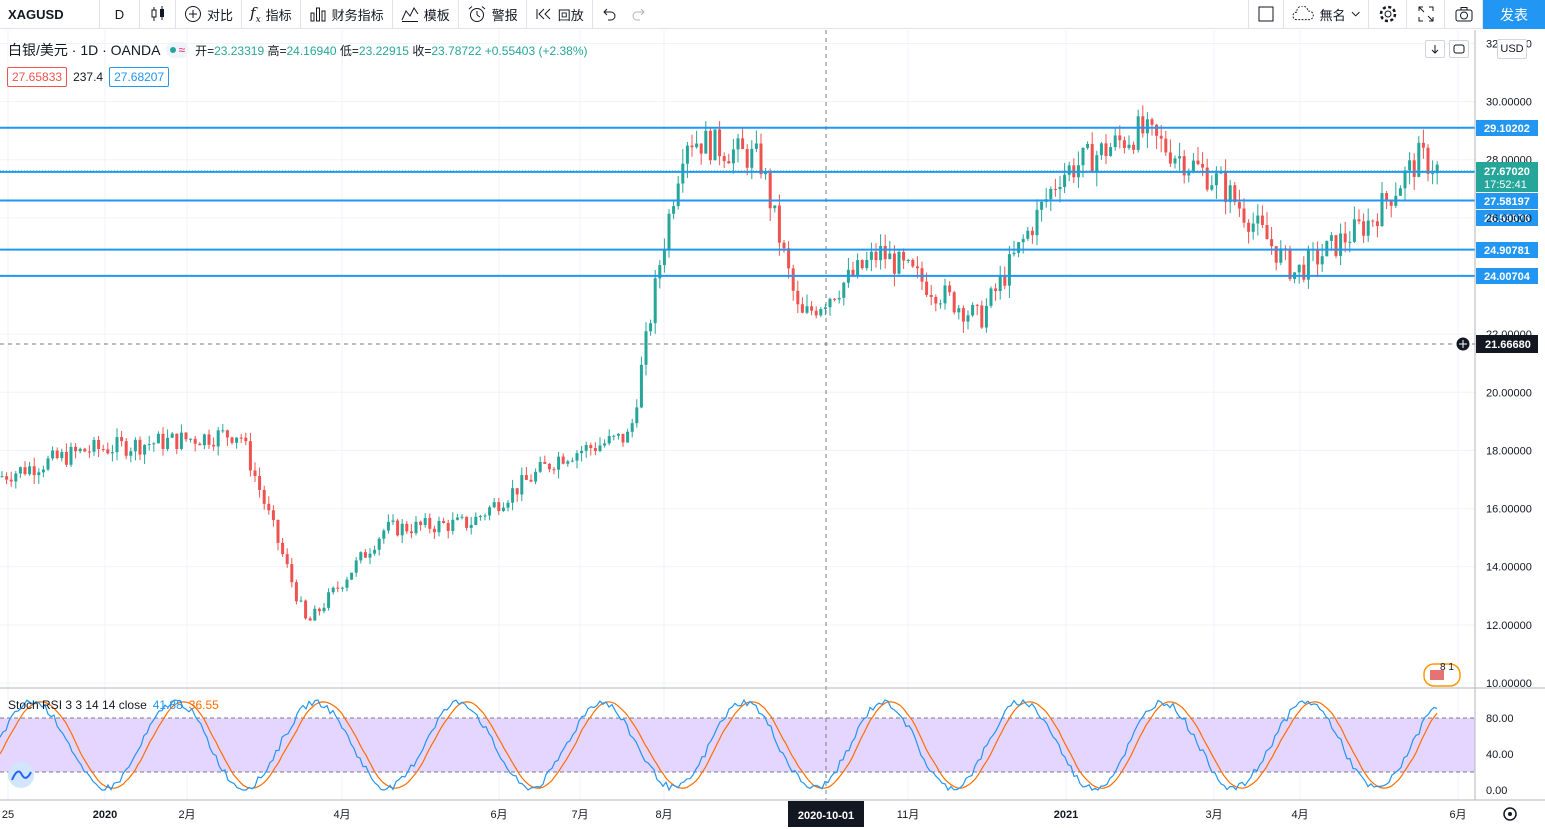 This screenshot has height=829, width=1545. I want to click on indicators-button: fx 指标, so click(271, 14).